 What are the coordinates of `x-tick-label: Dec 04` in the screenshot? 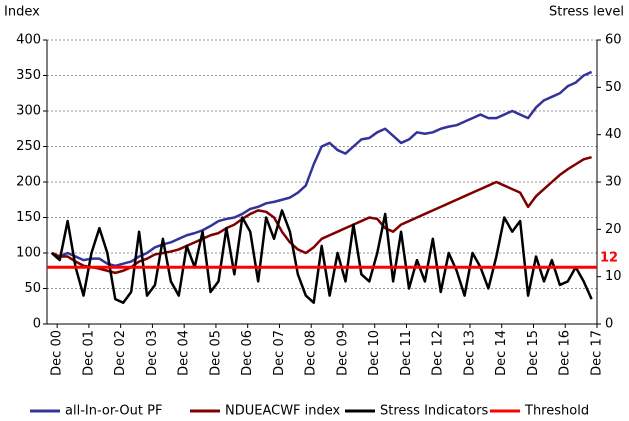 It's located at (184, 353).